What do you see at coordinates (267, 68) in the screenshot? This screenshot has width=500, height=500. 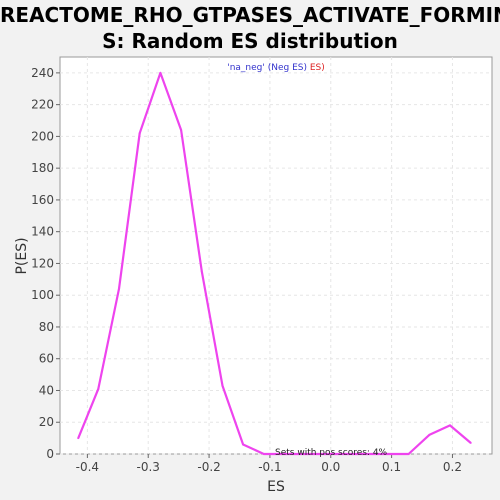 I see `legend-label-part-1: 'na_neg' (Neg ES)` at bounding box center [267, 68].